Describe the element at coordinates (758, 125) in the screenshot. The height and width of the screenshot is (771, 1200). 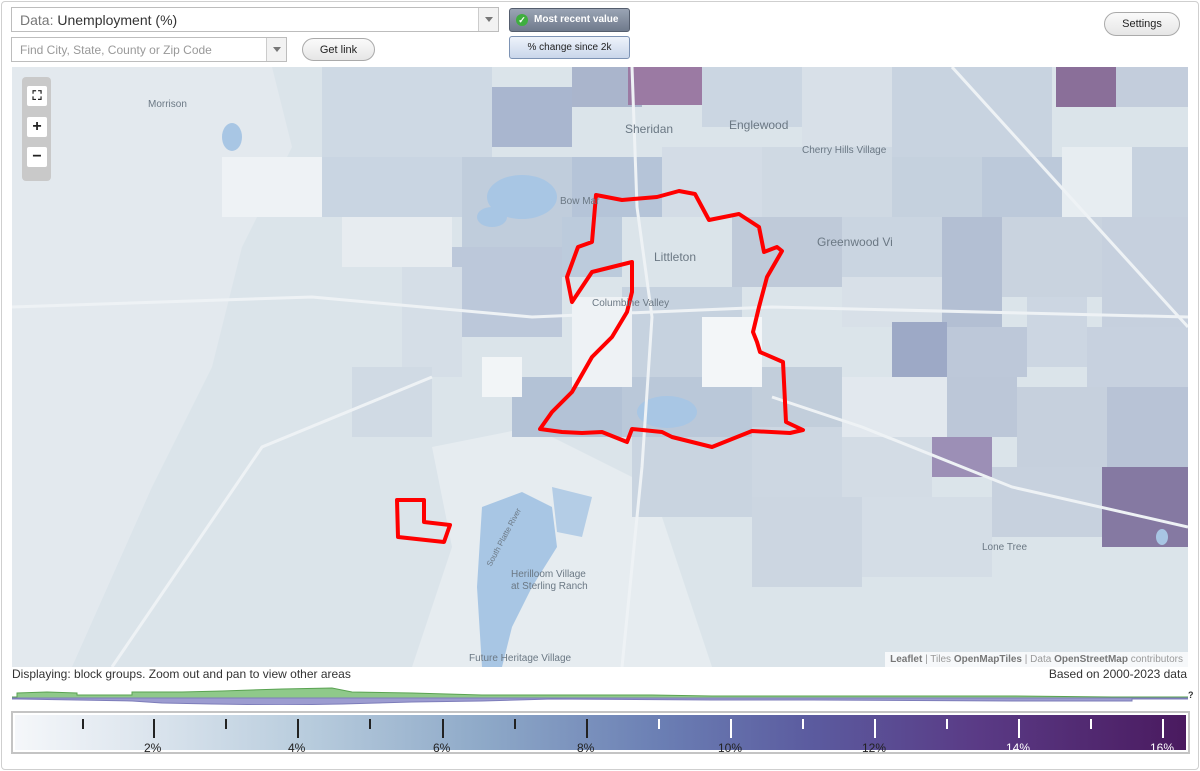
I see `place-label-englewood: Englewood` at that location.